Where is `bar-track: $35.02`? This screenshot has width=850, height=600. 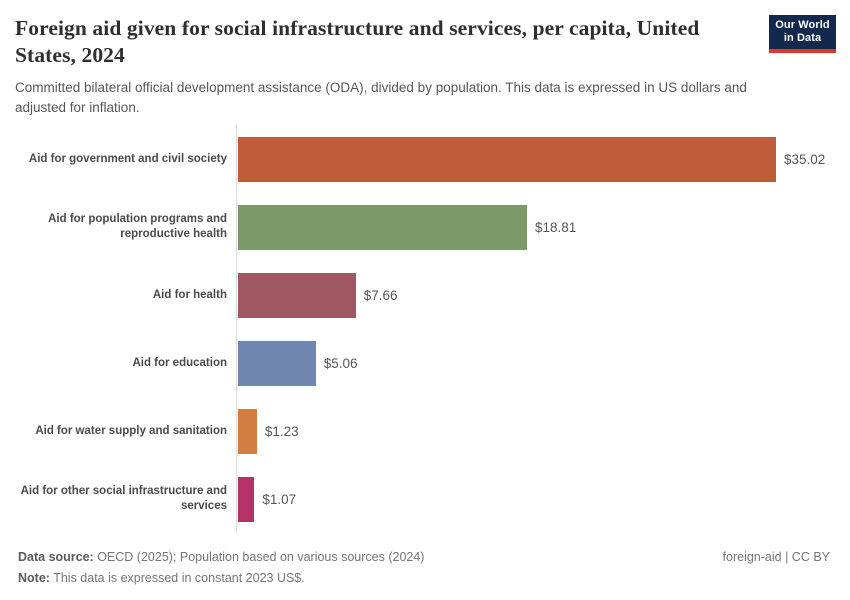 bar-track: $35.02 is located at coordinates (543, 159).